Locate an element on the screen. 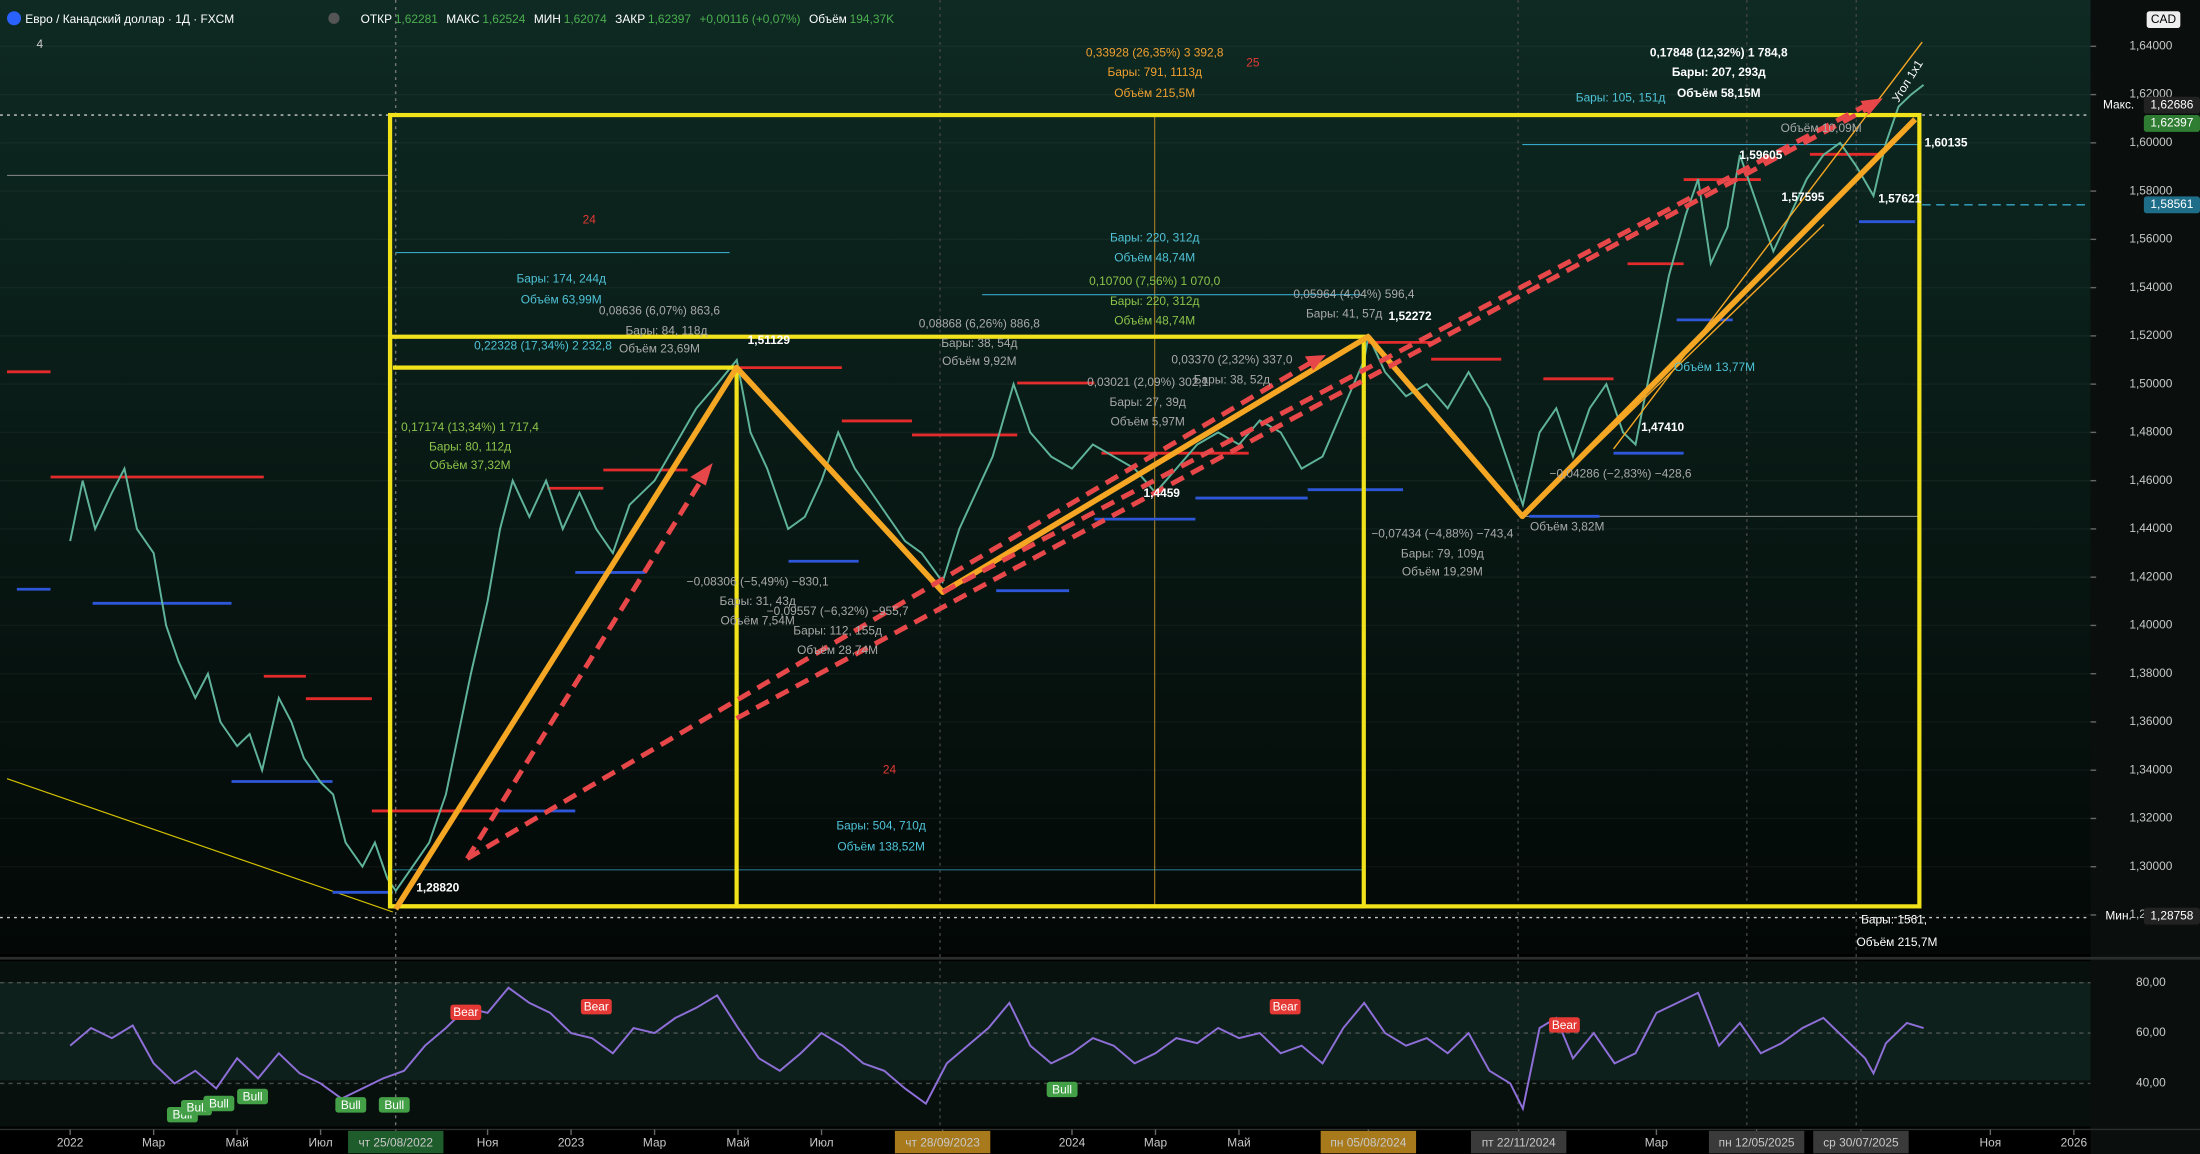 The height and width of the screenshot is (1154, 2200). x-tick-label: пт 22/11/2024 is located at coordinates (1519, 1143).